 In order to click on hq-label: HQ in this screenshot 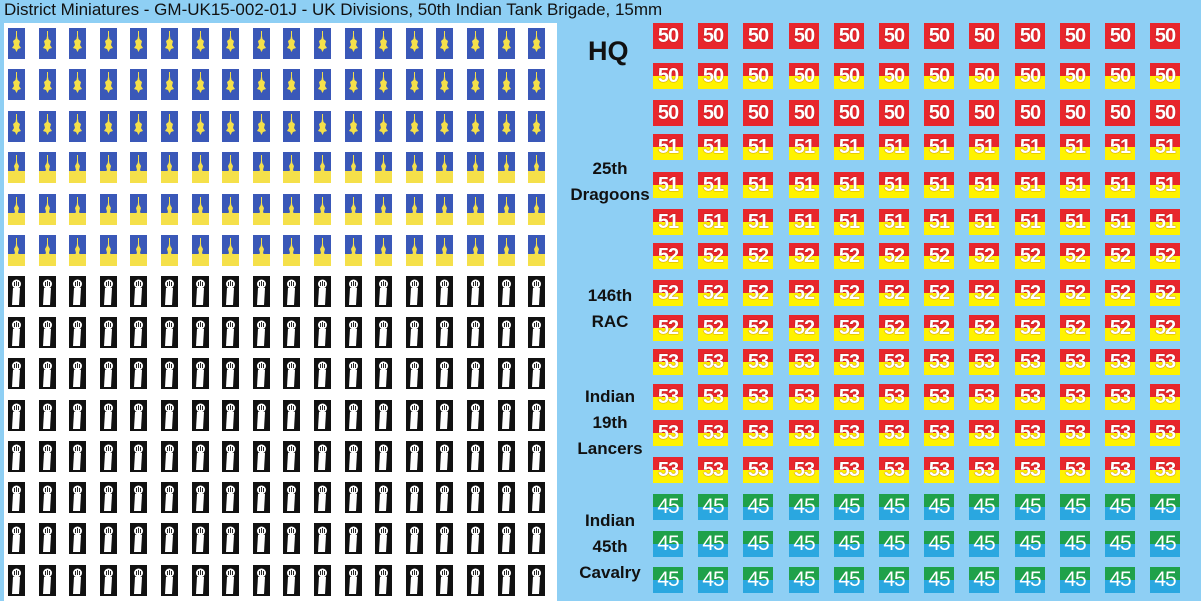, I will do `click(608, 51)`.